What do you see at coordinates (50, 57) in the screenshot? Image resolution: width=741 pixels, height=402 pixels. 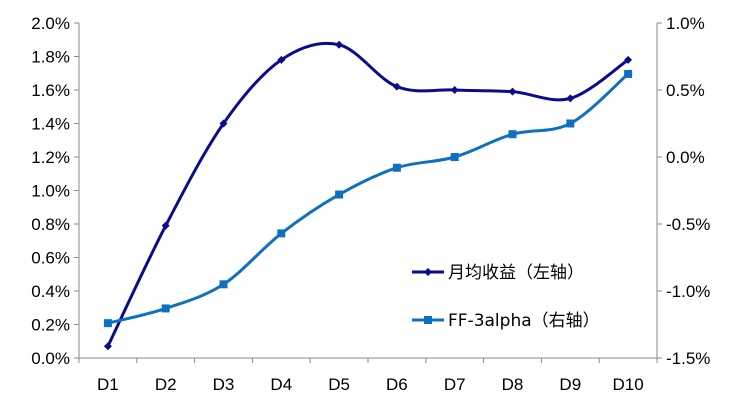 I see `left-tick-label: 1.8%` at bounding box center [50, 57].